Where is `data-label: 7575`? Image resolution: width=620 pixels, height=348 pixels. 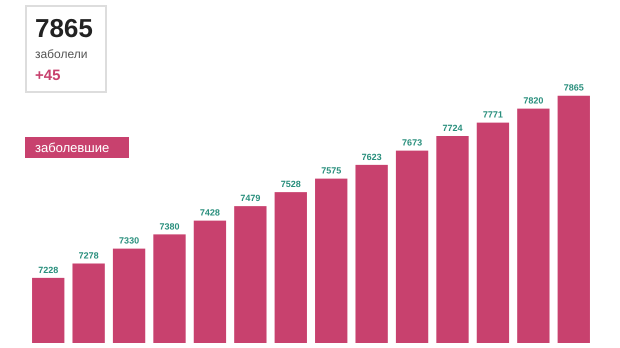 data-label: 7575 is located at coordinates (331, 171).